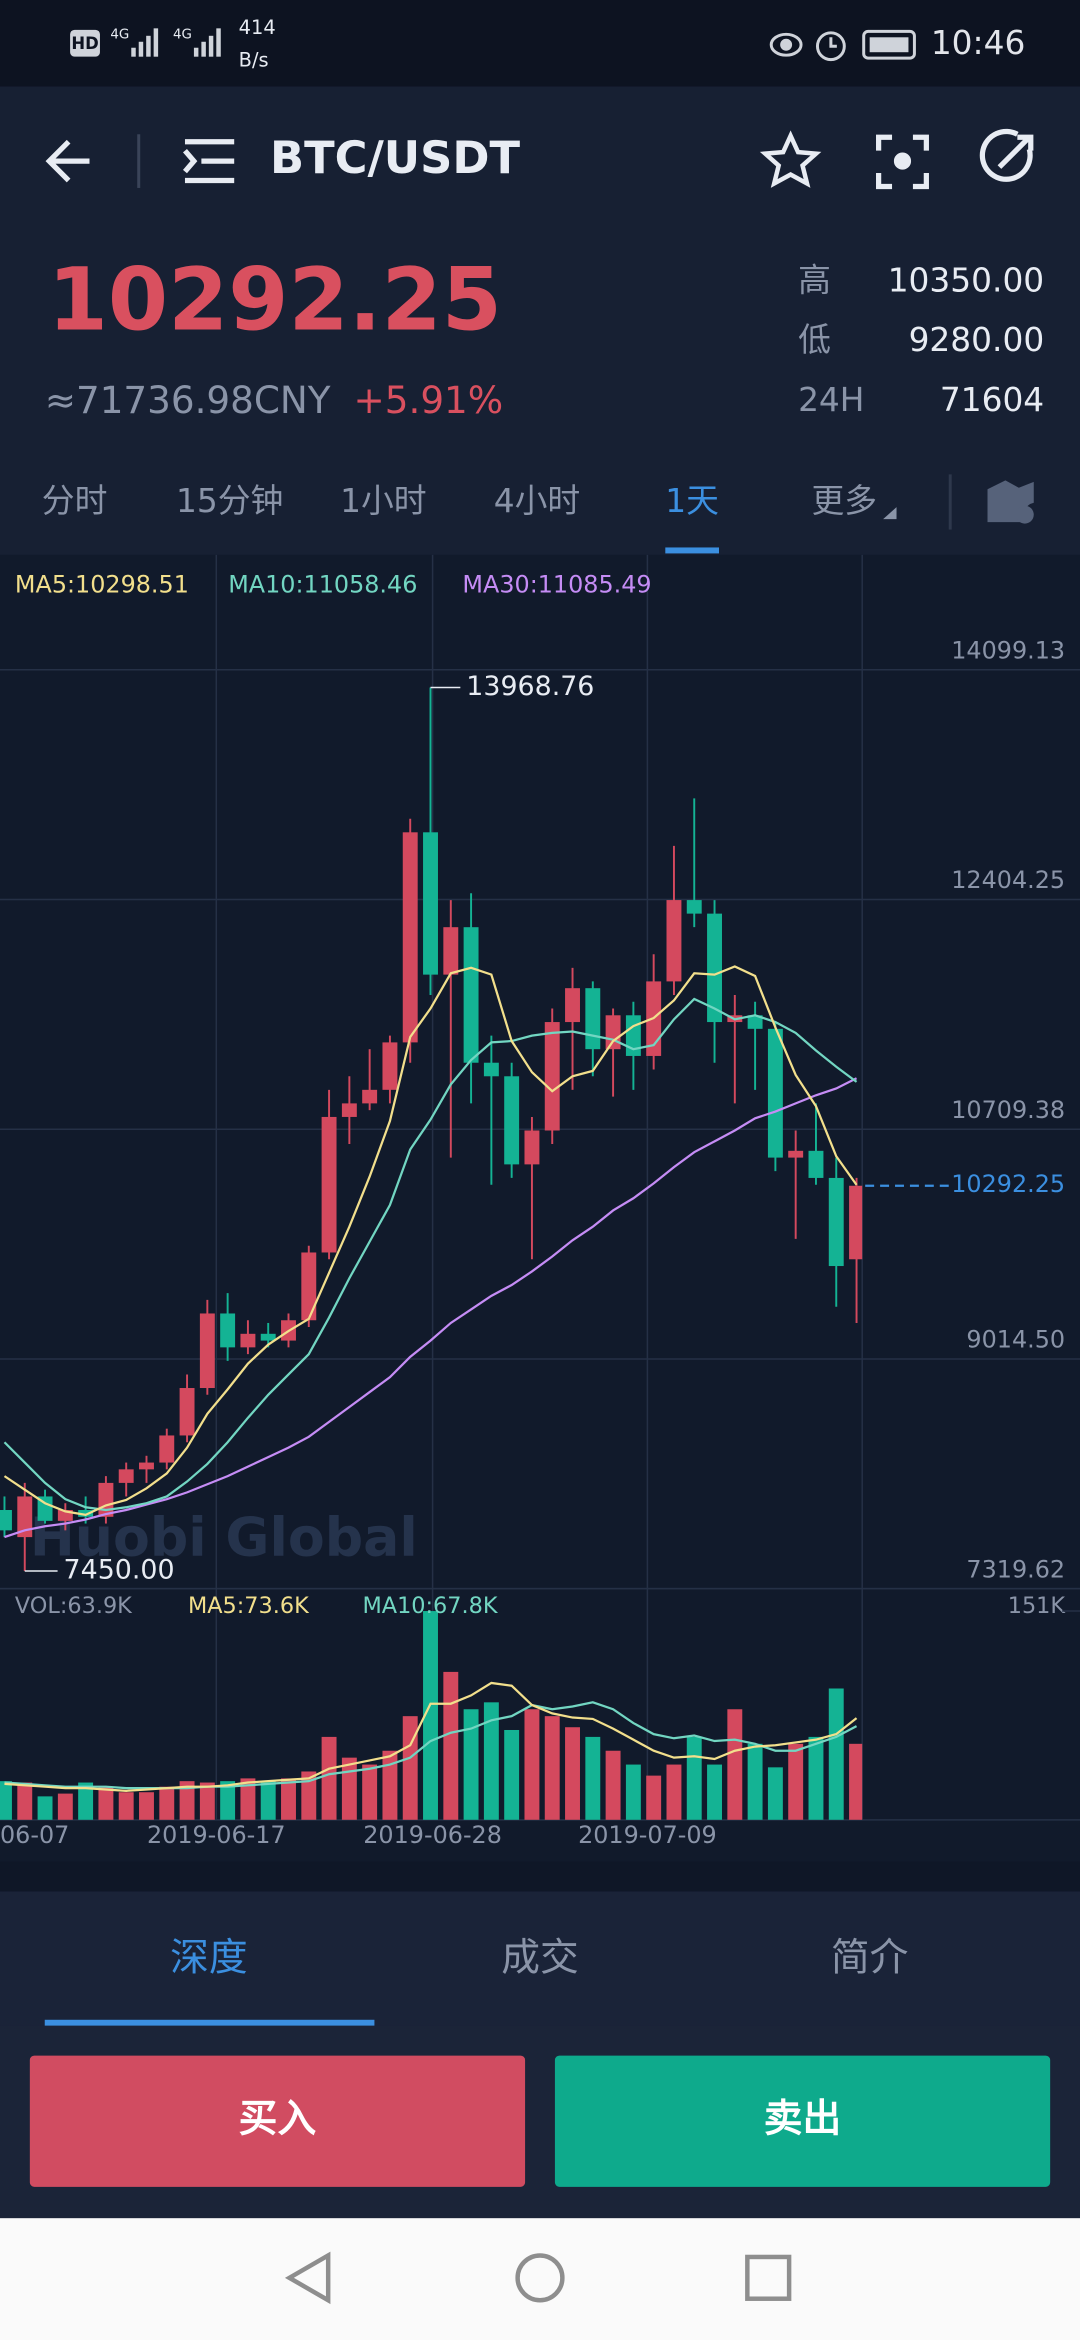  I want to click on change: +5.91%, so click(429, 400).